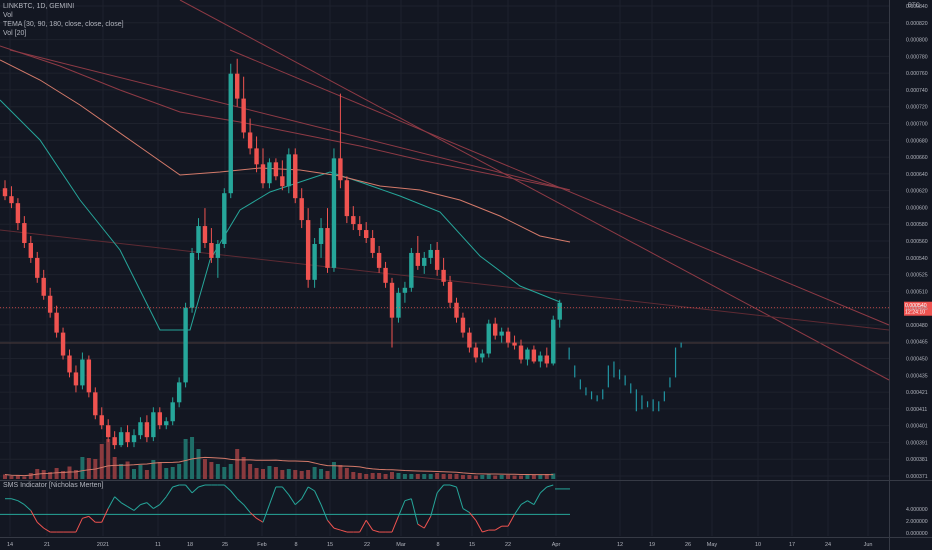 The height and width of the screenshot is (550, 932). I want to click on vol-legend: Vol, so click(8, 15).